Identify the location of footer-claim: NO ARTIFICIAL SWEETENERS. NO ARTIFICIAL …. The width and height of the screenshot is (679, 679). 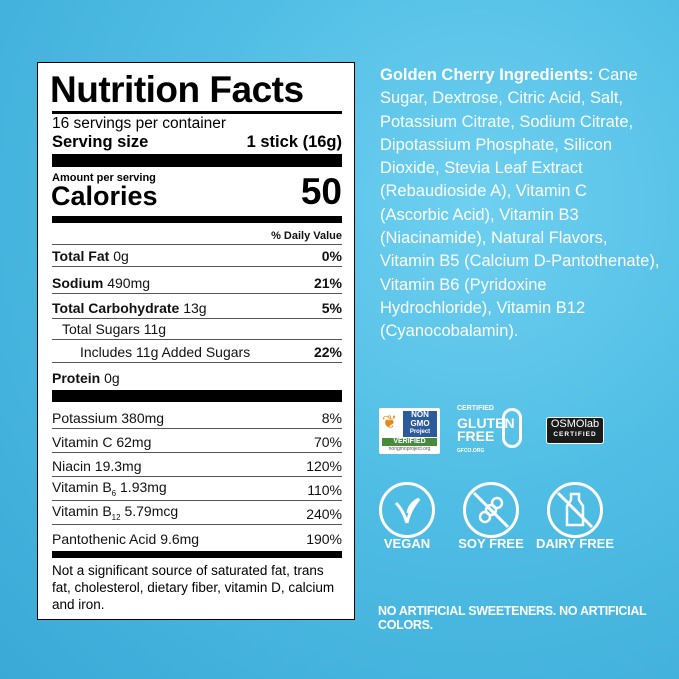
(512, 618).